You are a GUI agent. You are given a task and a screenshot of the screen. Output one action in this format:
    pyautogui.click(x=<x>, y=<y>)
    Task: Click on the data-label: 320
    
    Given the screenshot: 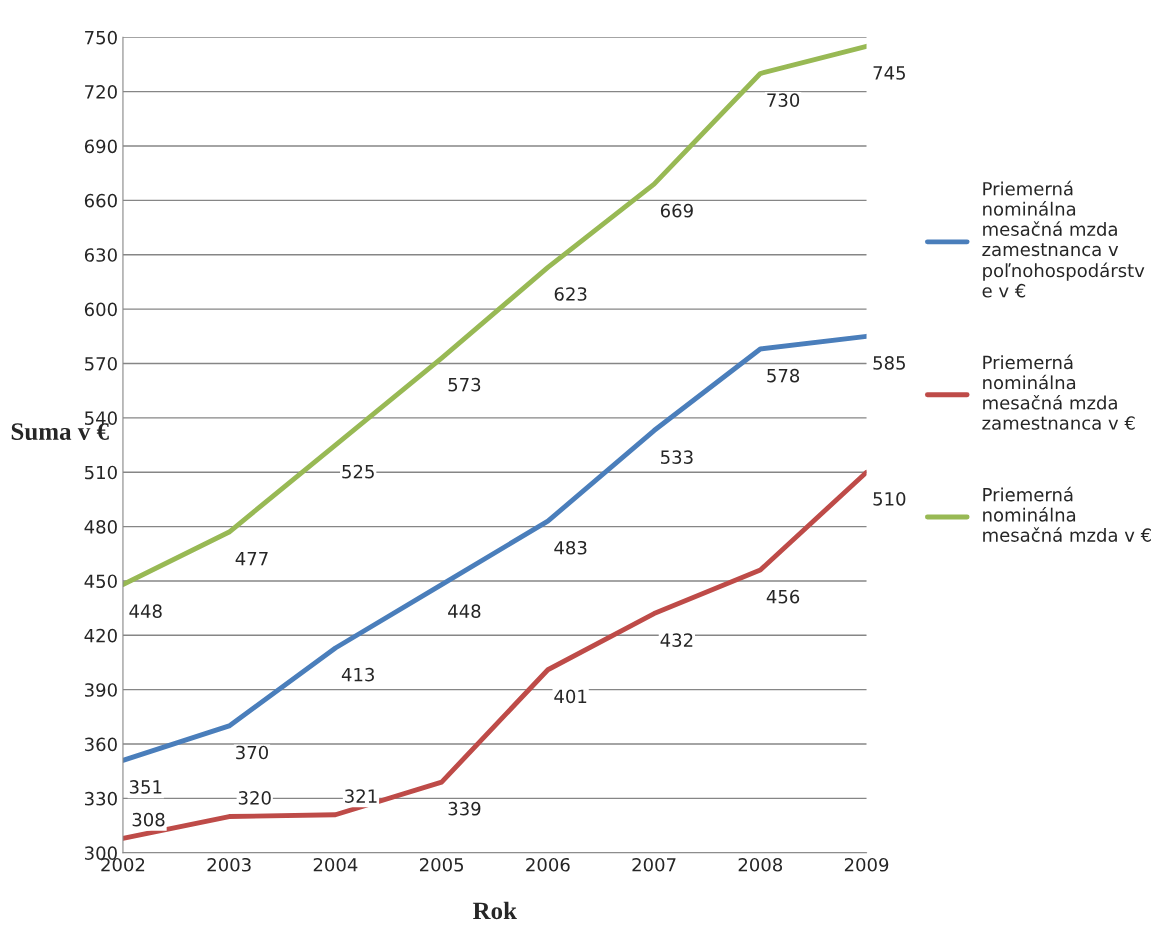 What is the action you would take?
    pyautogui.click(x=254, y=798)
    